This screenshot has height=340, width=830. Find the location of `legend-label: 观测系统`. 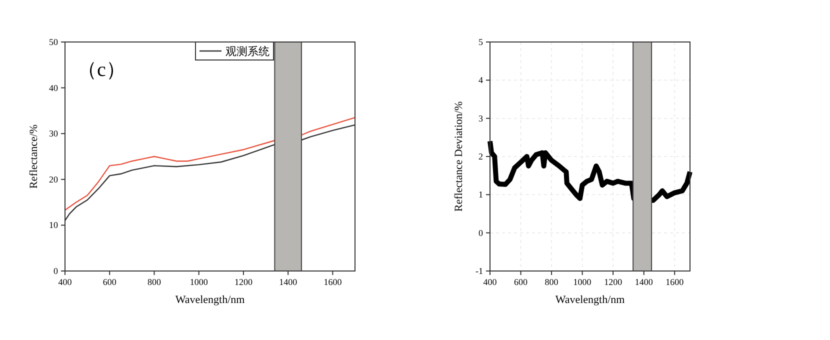

legend-label: 观测系统 is located at coordinates (248, 51).